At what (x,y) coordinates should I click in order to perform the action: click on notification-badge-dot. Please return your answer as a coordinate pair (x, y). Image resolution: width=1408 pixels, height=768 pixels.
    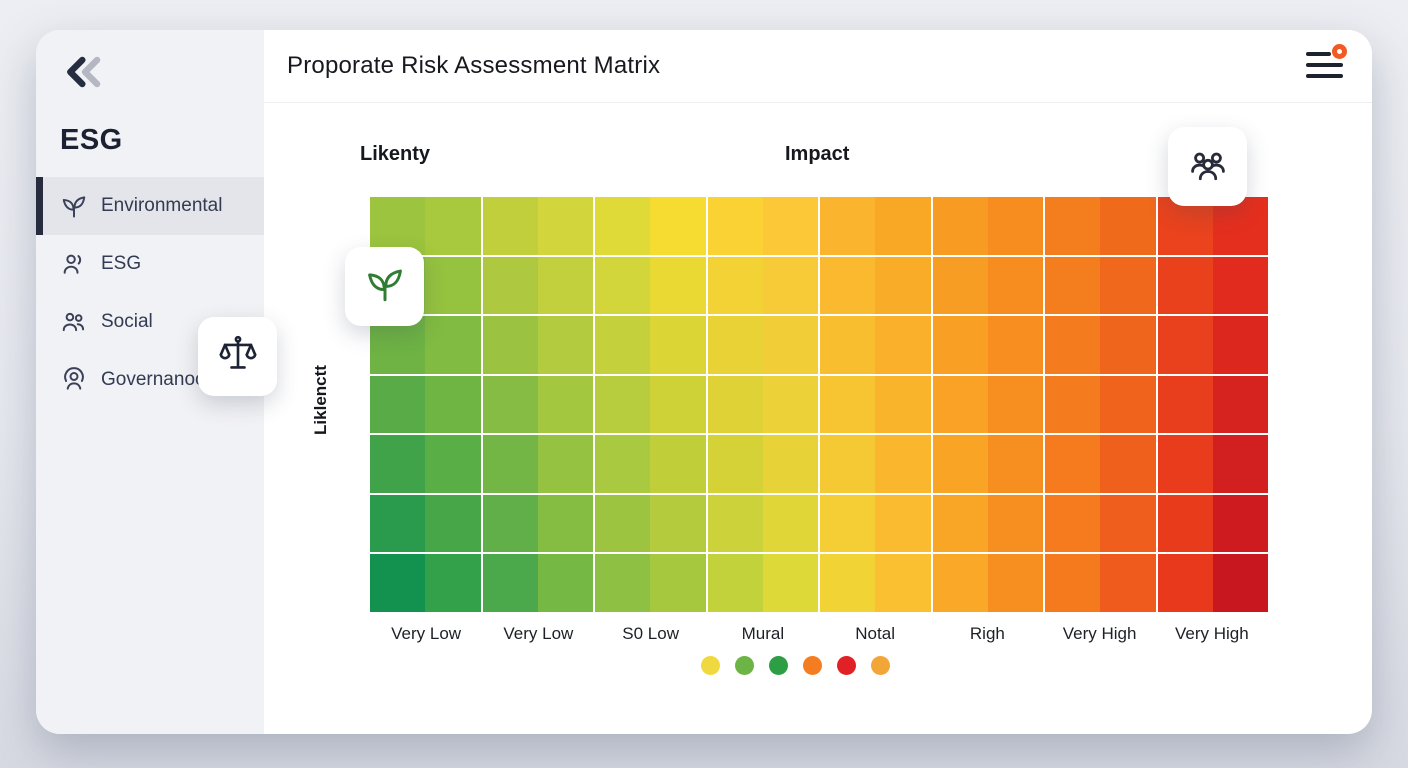
    Looking at the image, I should click on (1339, 51).